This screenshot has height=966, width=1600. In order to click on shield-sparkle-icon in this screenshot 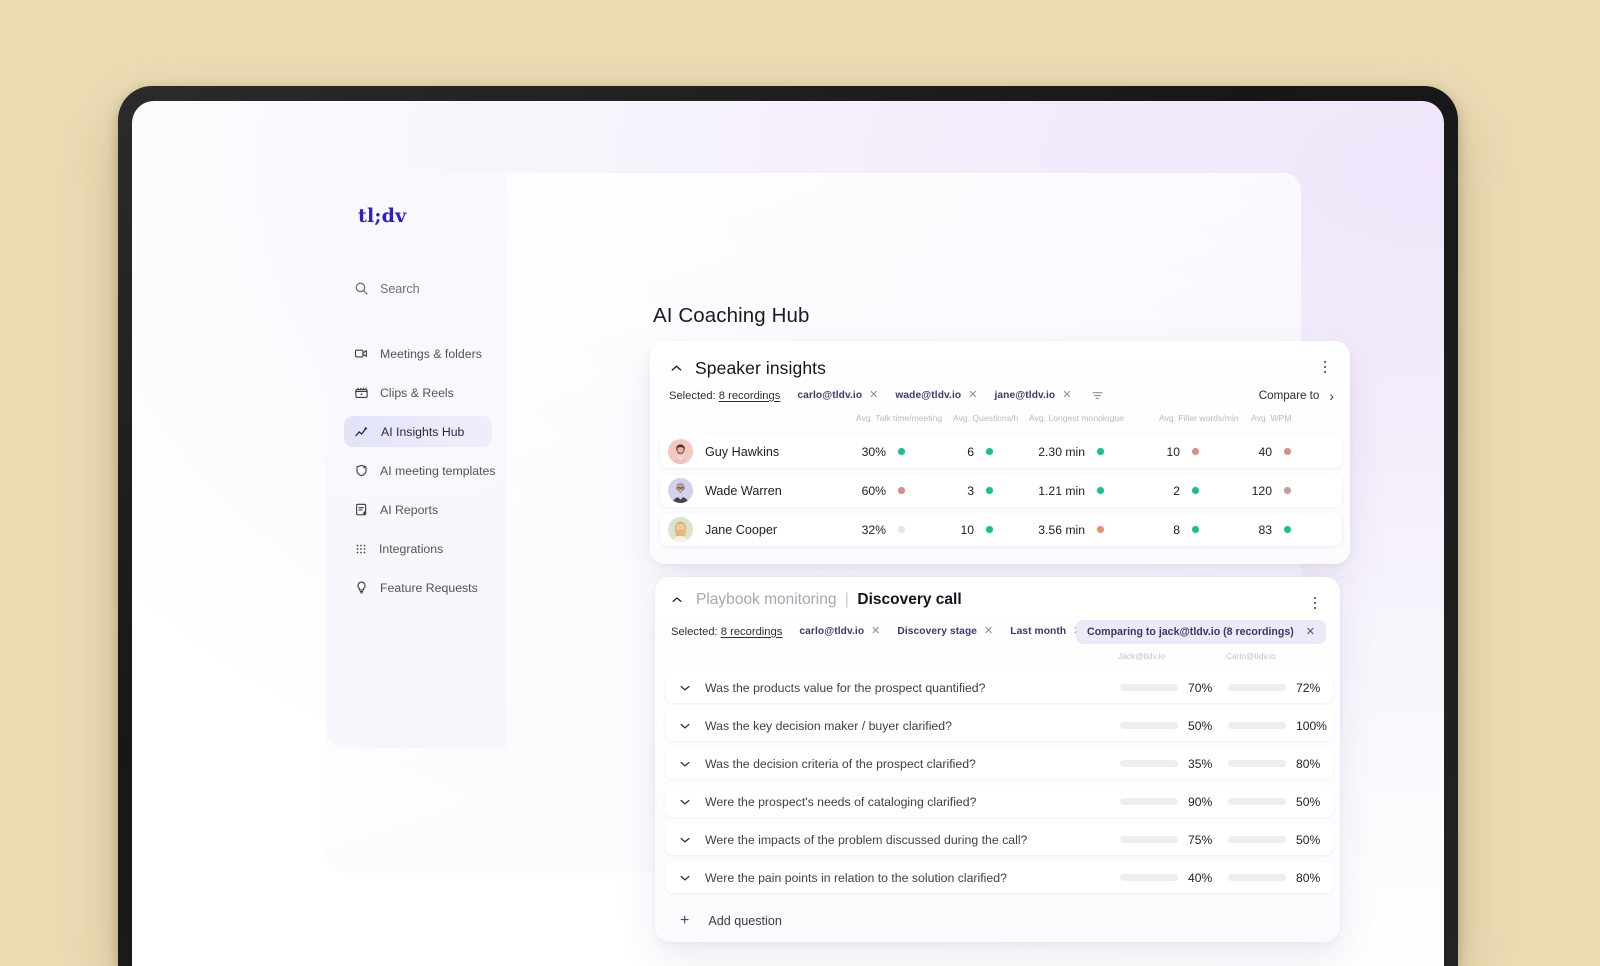, I will do `click(361, 470)`.